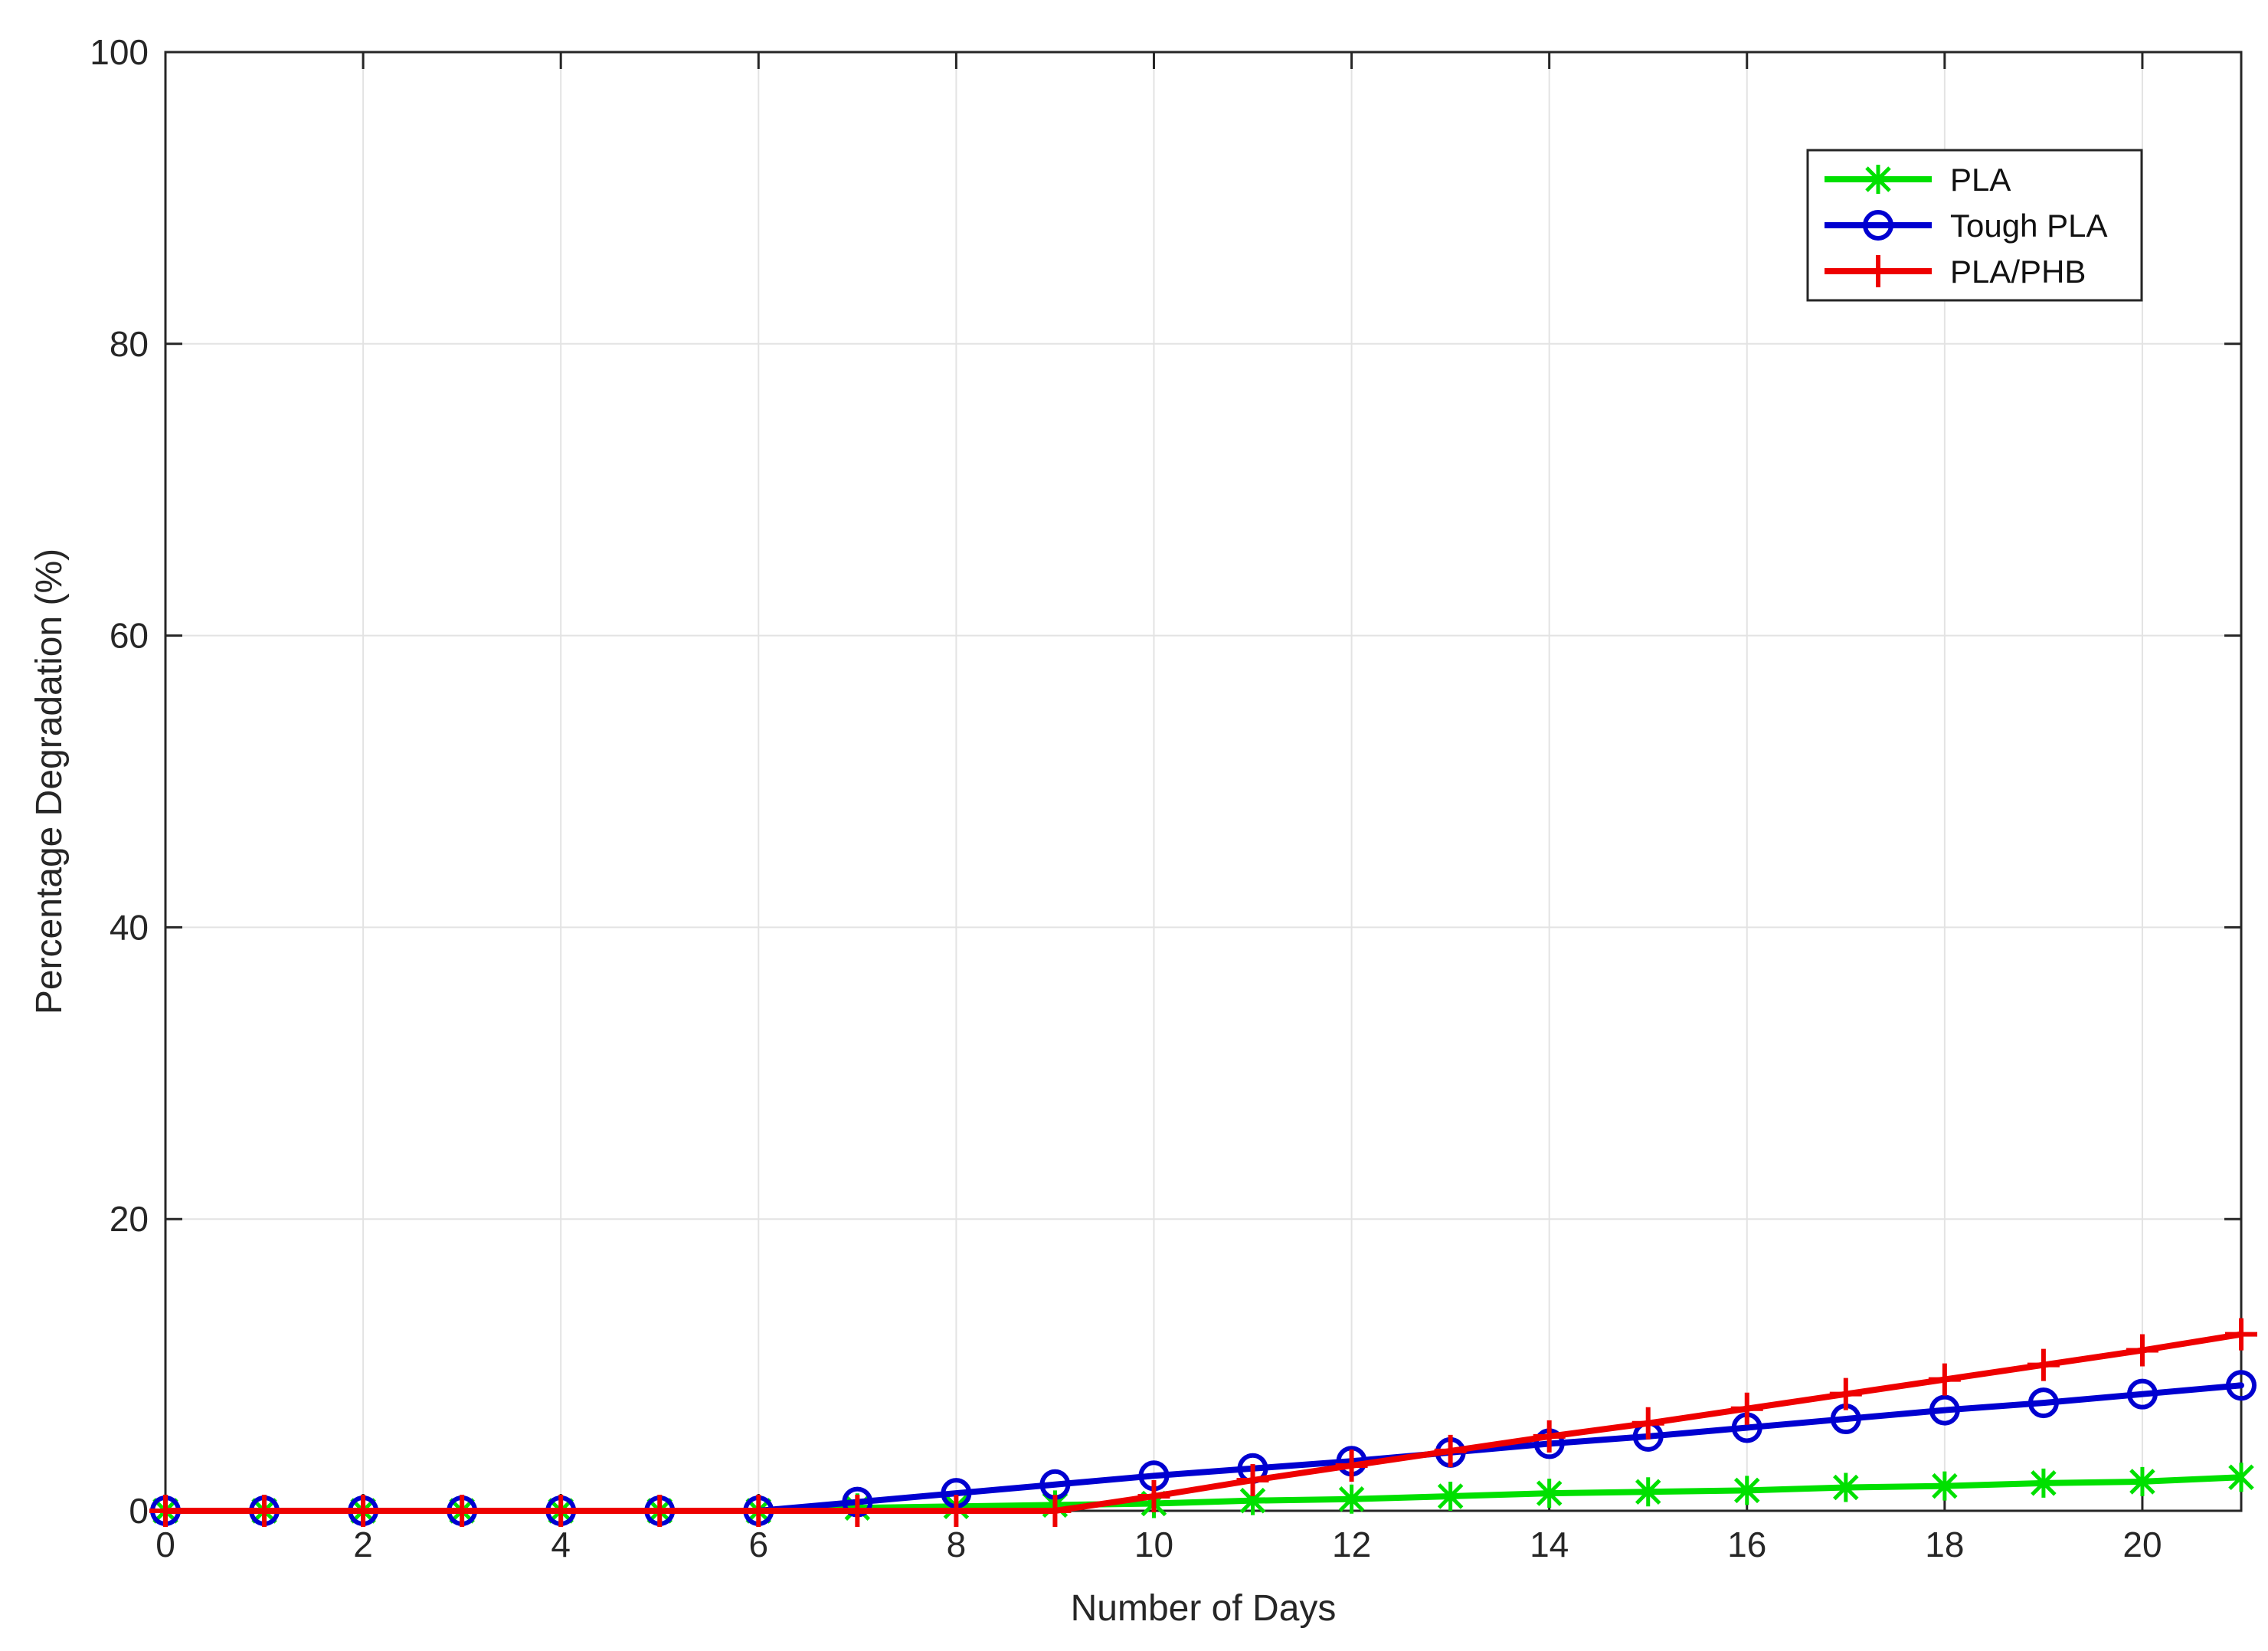 The height and width of the screenshot is (1651, 2268). I want to click on y-tick-label: 100, so click(119, 52).